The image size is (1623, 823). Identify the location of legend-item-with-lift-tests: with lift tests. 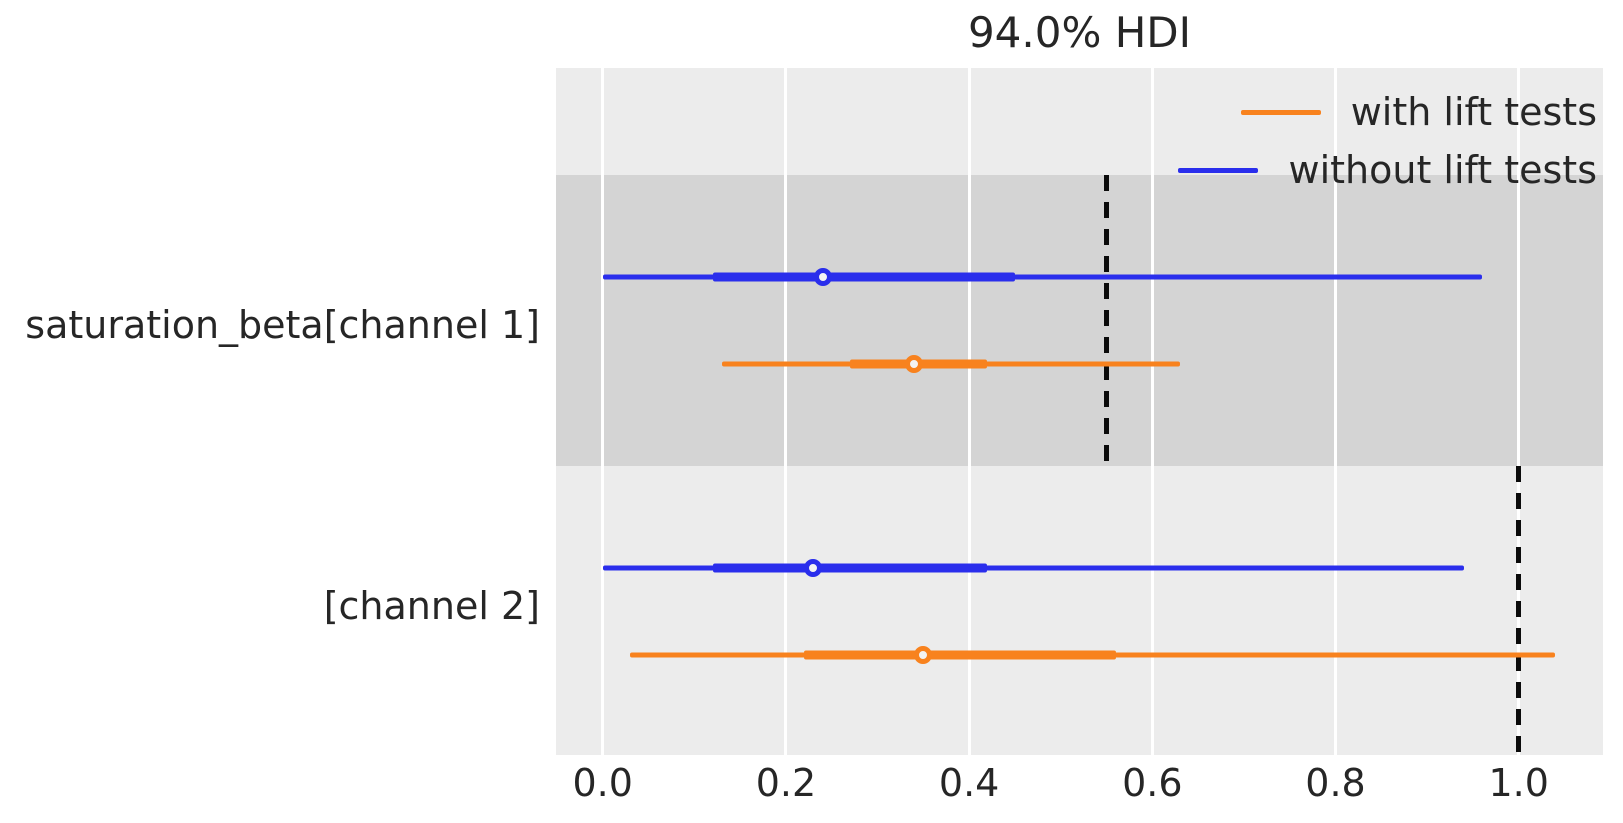
(1418, 112).